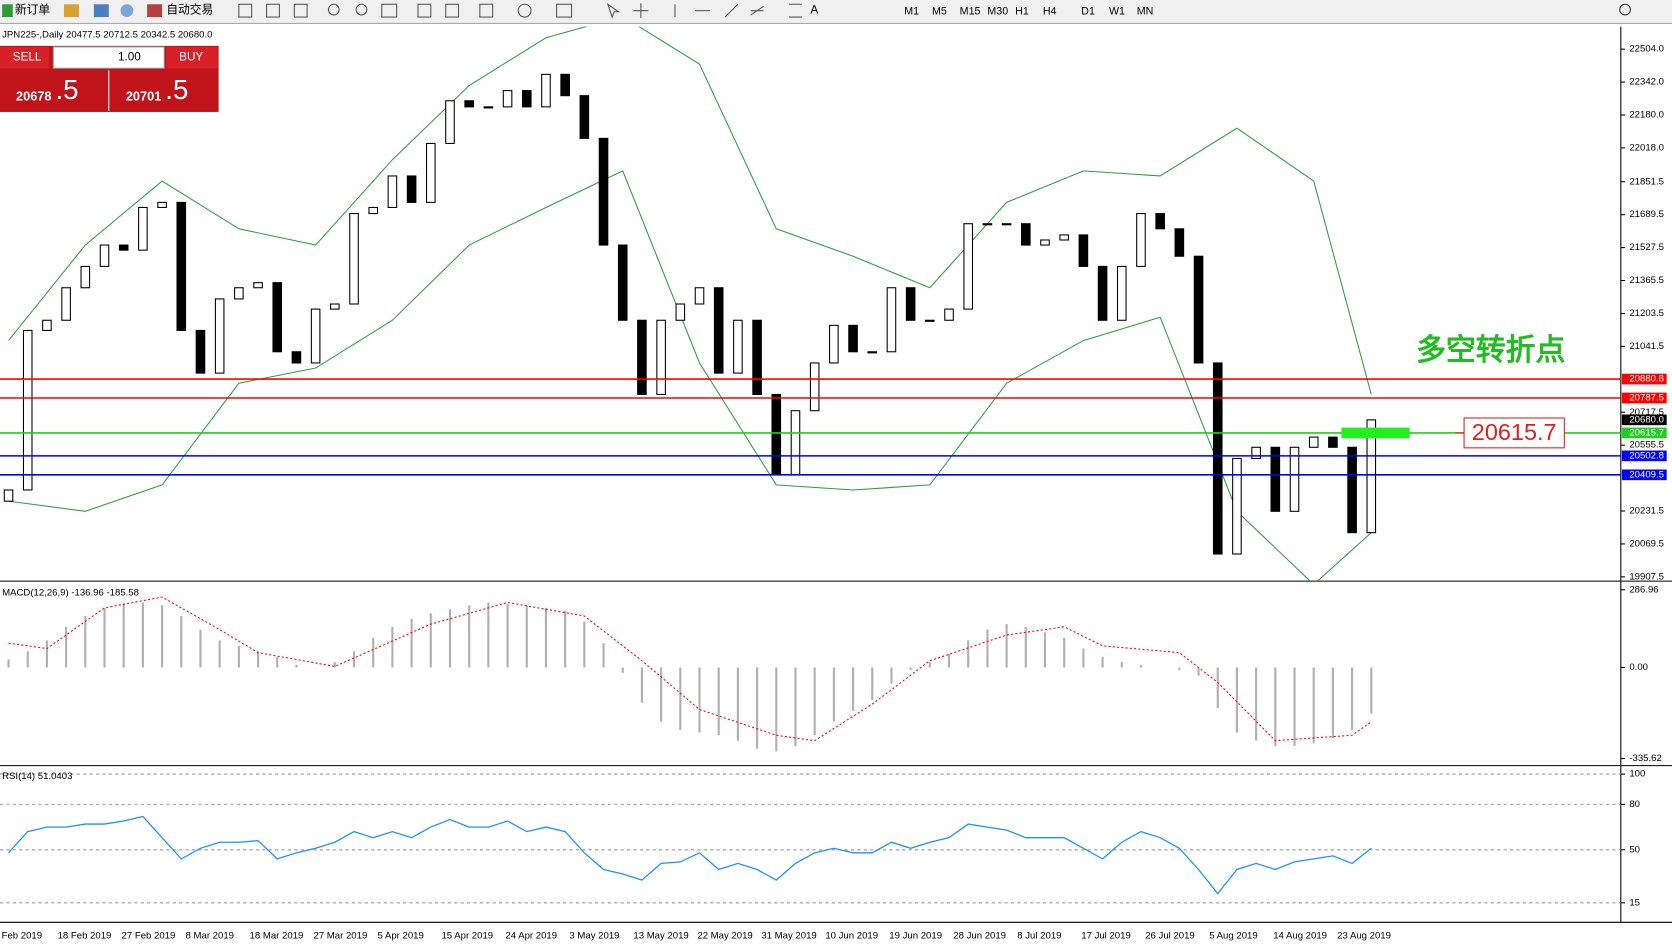 The height and width of the screenshot is (949, 1672). What do you see at coordinates (108, 57) in the screenshot?
I see `lots-input` at bounding box center [108, 57].